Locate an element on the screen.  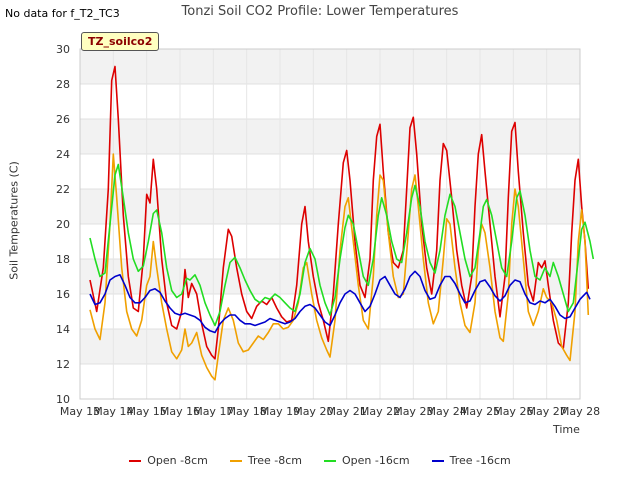
site-badge: TZ_soilco2 is located at coordinates (120, 41).